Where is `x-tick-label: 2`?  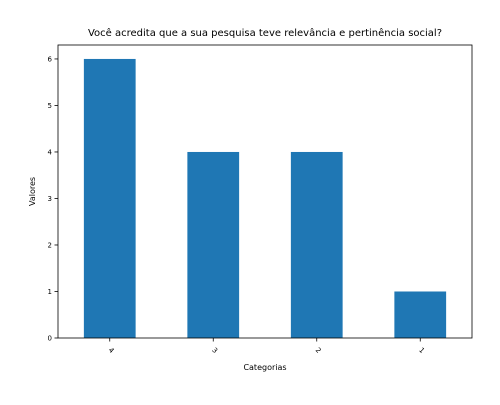 x-tick-label: 2 is located at coordinates (318, 350).